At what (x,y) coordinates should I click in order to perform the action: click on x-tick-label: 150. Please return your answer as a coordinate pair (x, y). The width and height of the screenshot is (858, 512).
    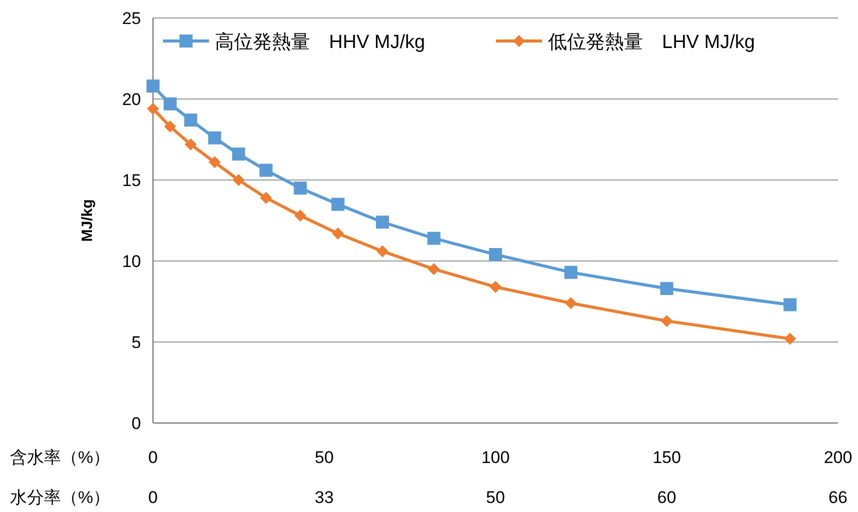
    Looking at the image, I should click on (666, 457).